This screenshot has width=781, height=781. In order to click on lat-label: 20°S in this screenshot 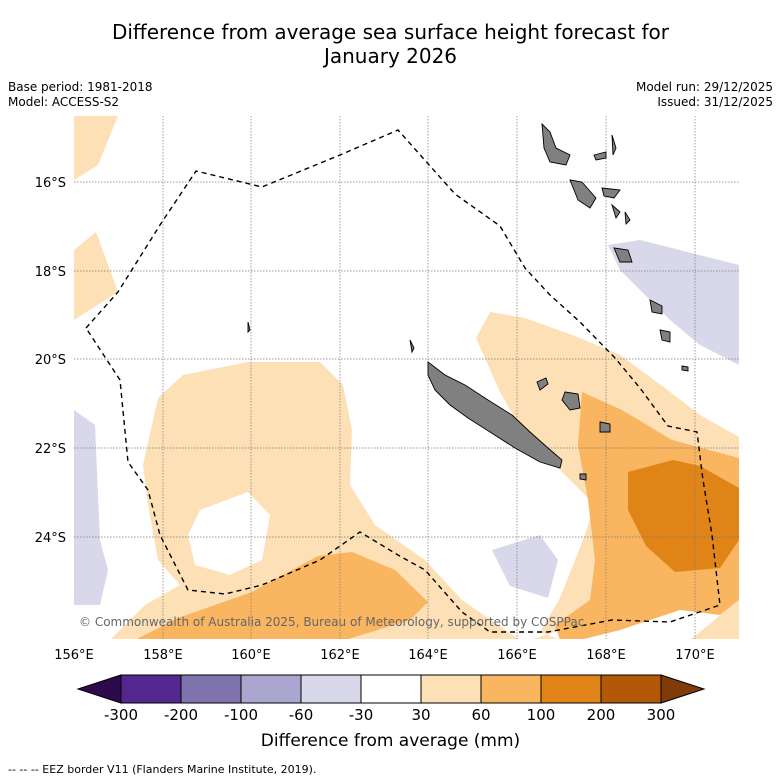, I will do `click(50, 360)`.